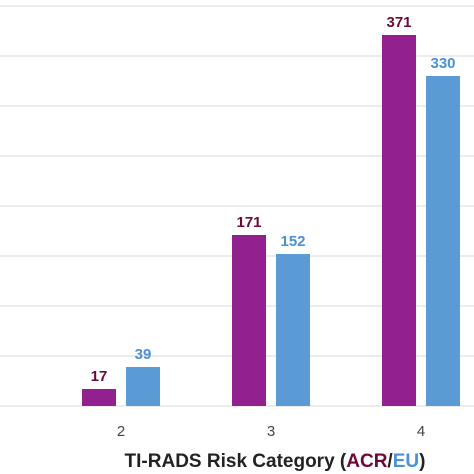  I want to click on data-label-acr-4: 371, so click(398, 22).